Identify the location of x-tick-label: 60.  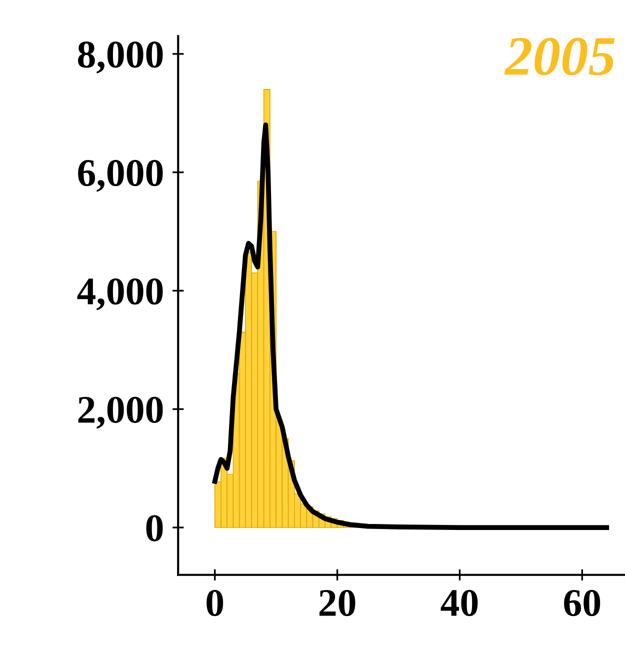
(582, 603).